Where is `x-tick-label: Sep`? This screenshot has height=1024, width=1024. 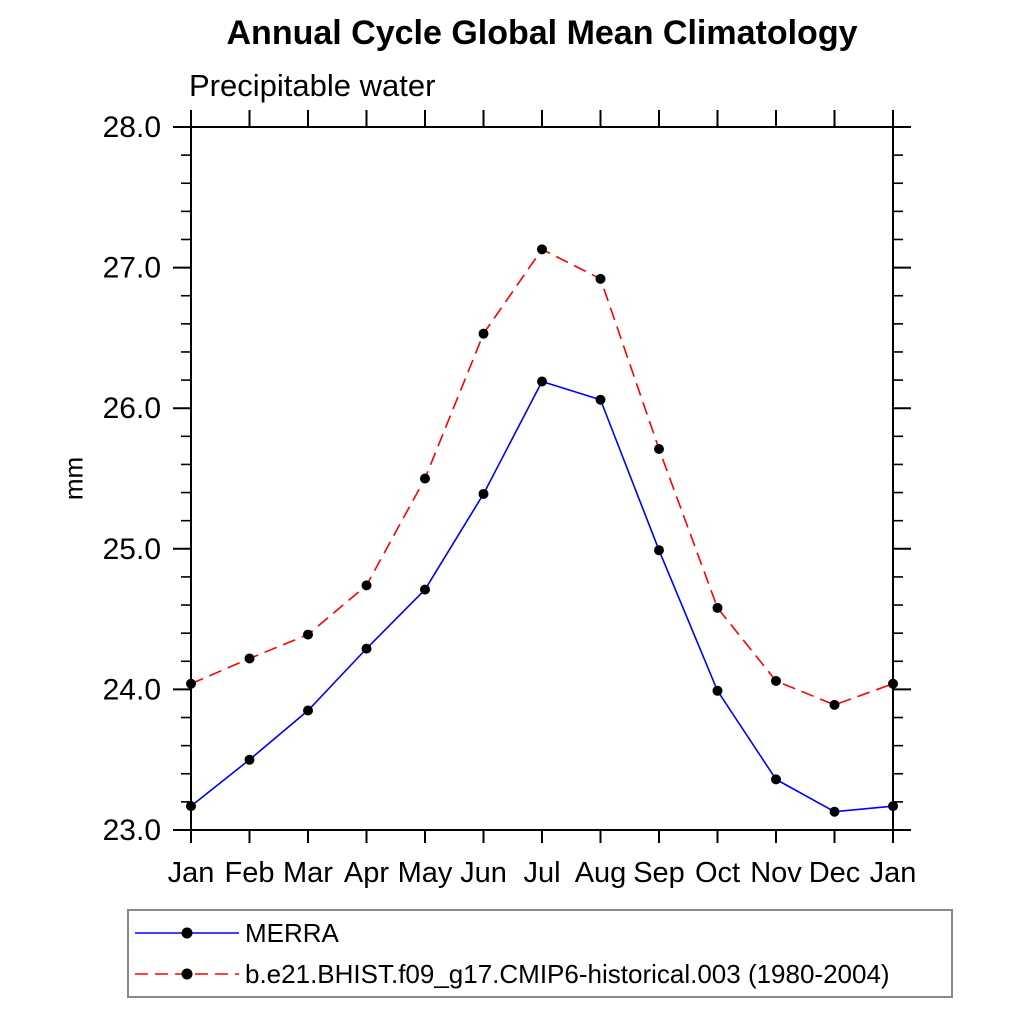 x-tick-label: Sep is located at coordinates (659, 873).